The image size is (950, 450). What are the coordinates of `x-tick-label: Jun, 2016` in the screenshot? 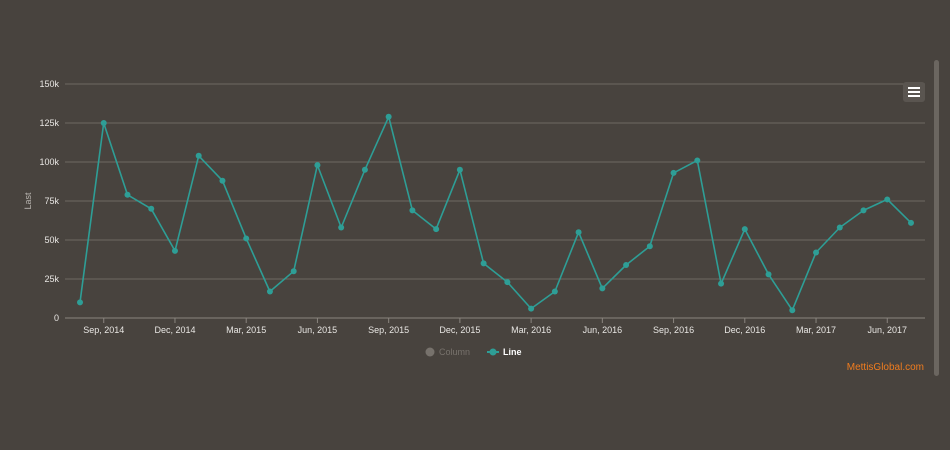 It's located at (603, 330).